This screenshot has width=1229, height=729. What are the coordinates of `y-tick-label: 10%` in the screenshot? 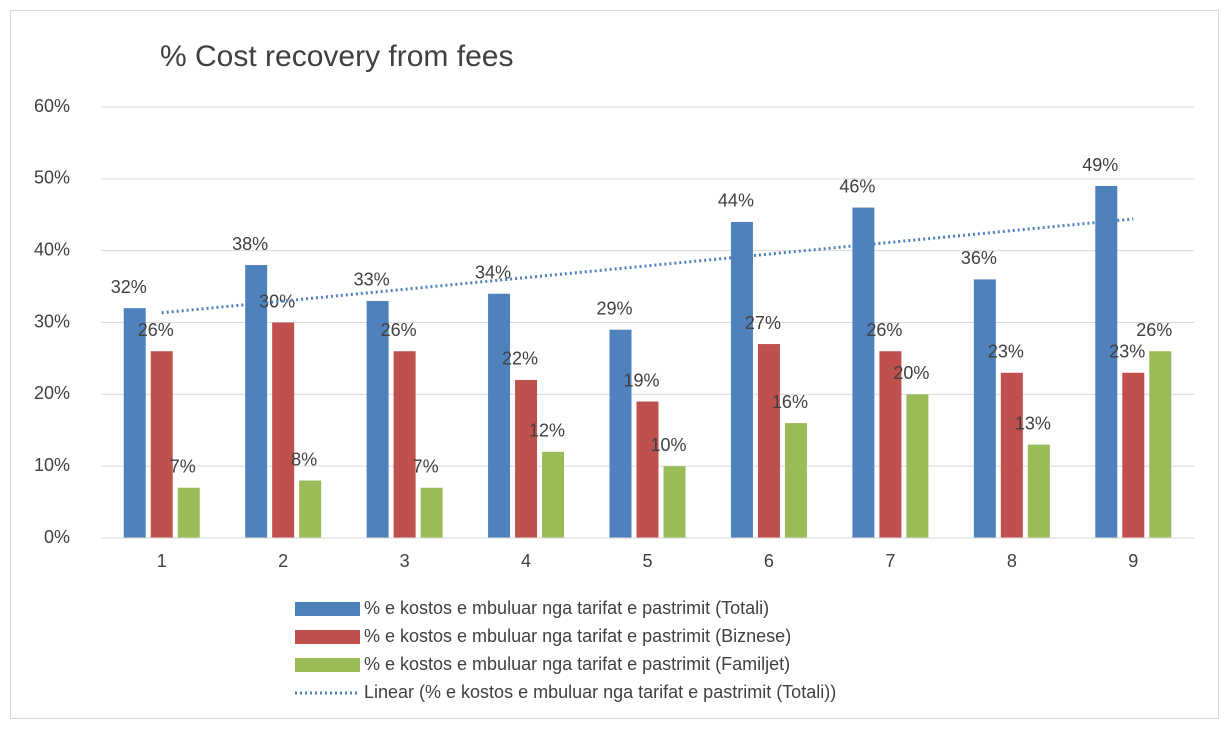 It's located at (52, 465).